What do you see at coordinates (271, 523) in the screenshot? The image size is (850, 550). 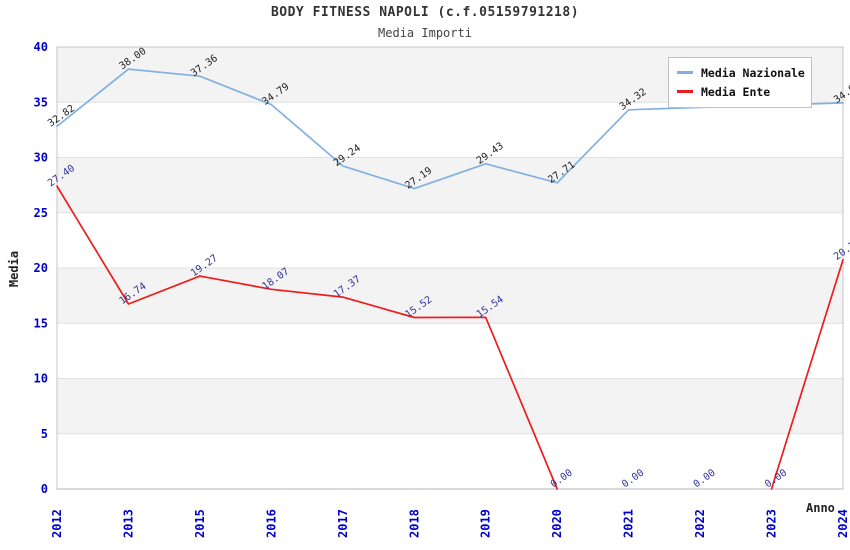 I see `x-tick-label: 2016` at bounding box center [271, 523].